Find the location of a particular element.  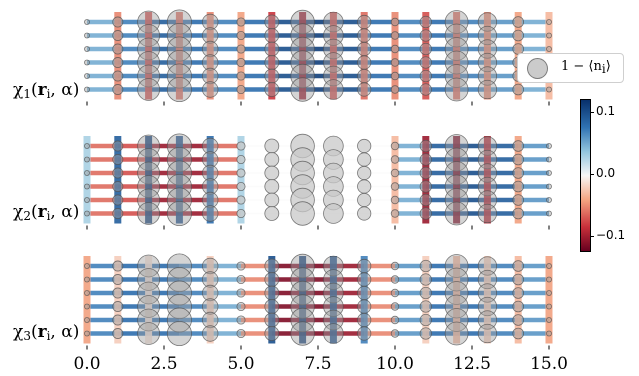

xtick-label: 2.5 is located at coordinates (164, 364).